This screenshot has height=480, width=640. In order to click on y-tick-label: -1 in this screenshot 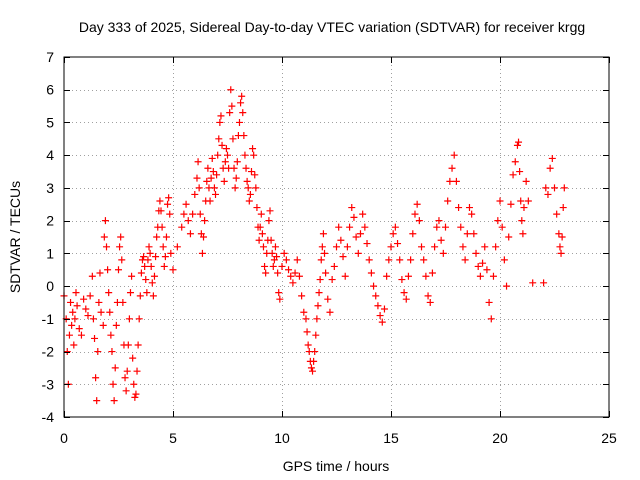, I will do `click(48, 319)`.